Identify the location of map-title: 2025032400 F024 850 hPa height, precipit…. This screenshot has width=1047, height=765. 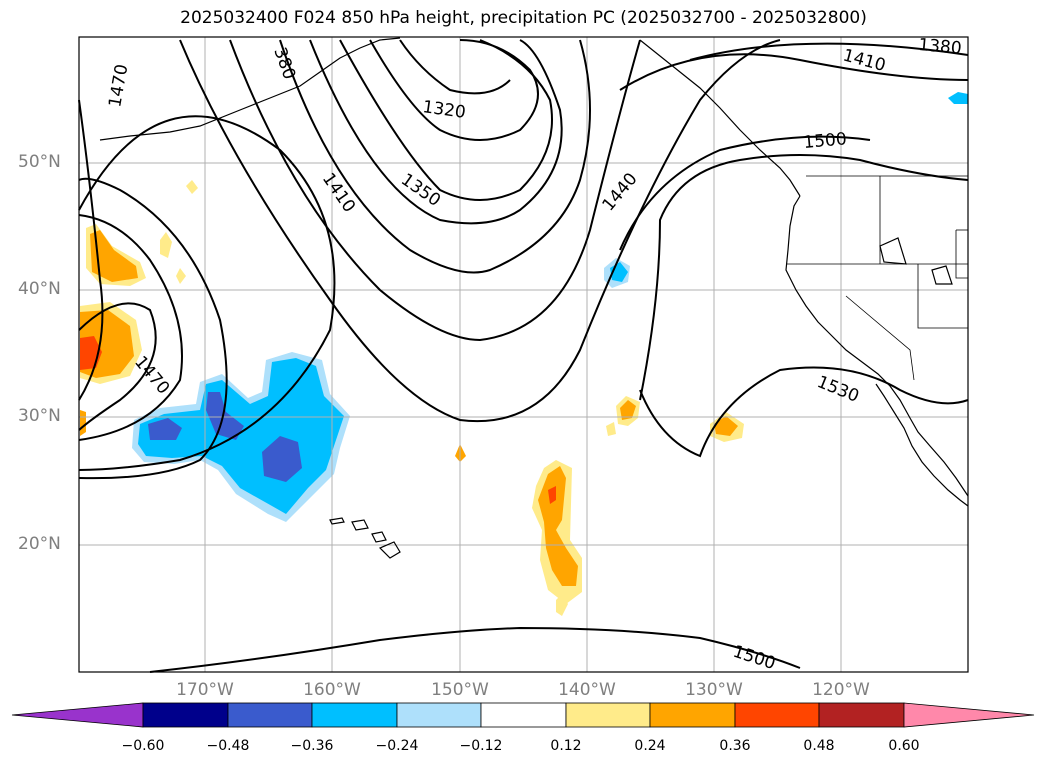
(523, 18).